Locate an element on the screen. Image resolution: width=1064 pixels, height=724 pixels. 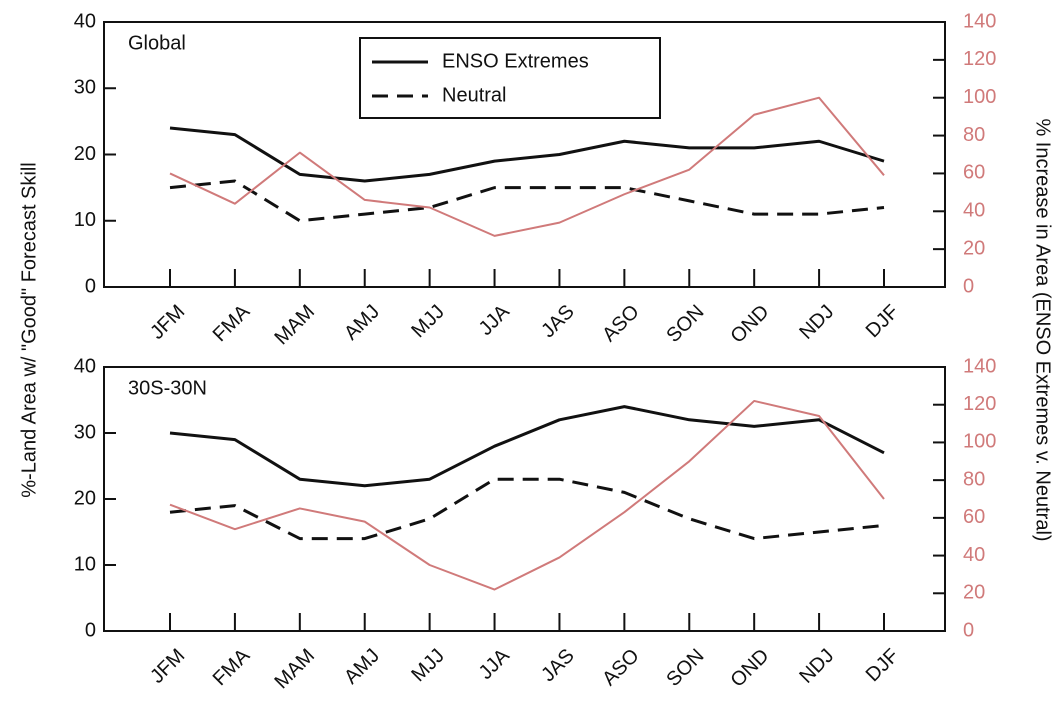
legend-label: Neutral is located at coordinates (474, 95).